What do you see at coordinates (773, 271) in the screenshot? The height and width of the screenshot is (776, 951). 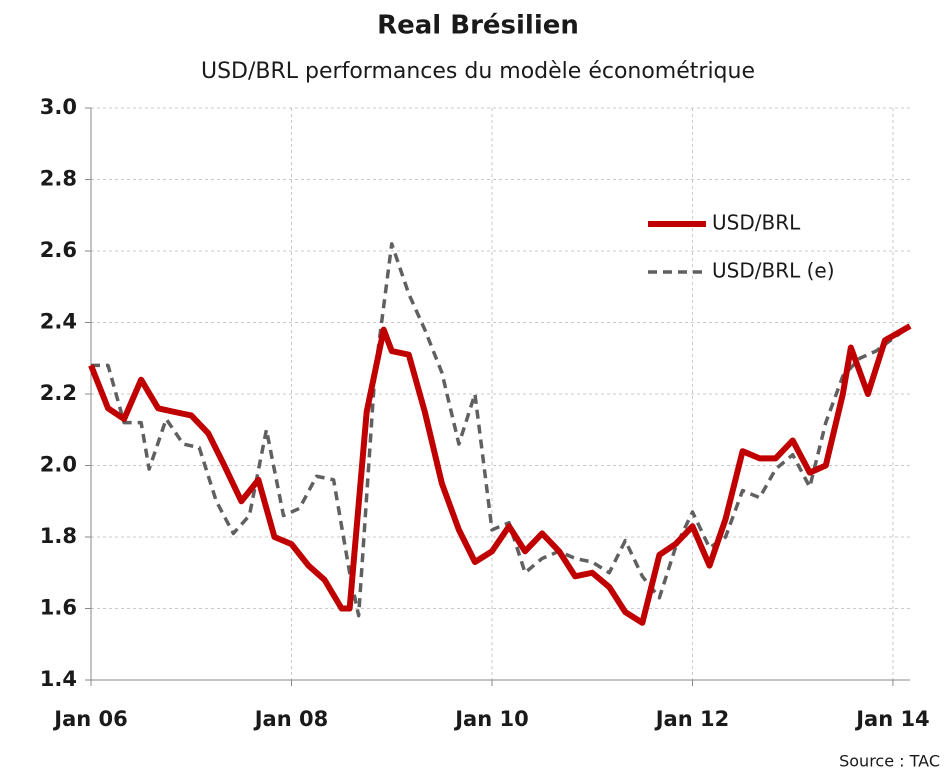 I see `legend-label: USD/BRL (e)` at bounding box center [773, 271].